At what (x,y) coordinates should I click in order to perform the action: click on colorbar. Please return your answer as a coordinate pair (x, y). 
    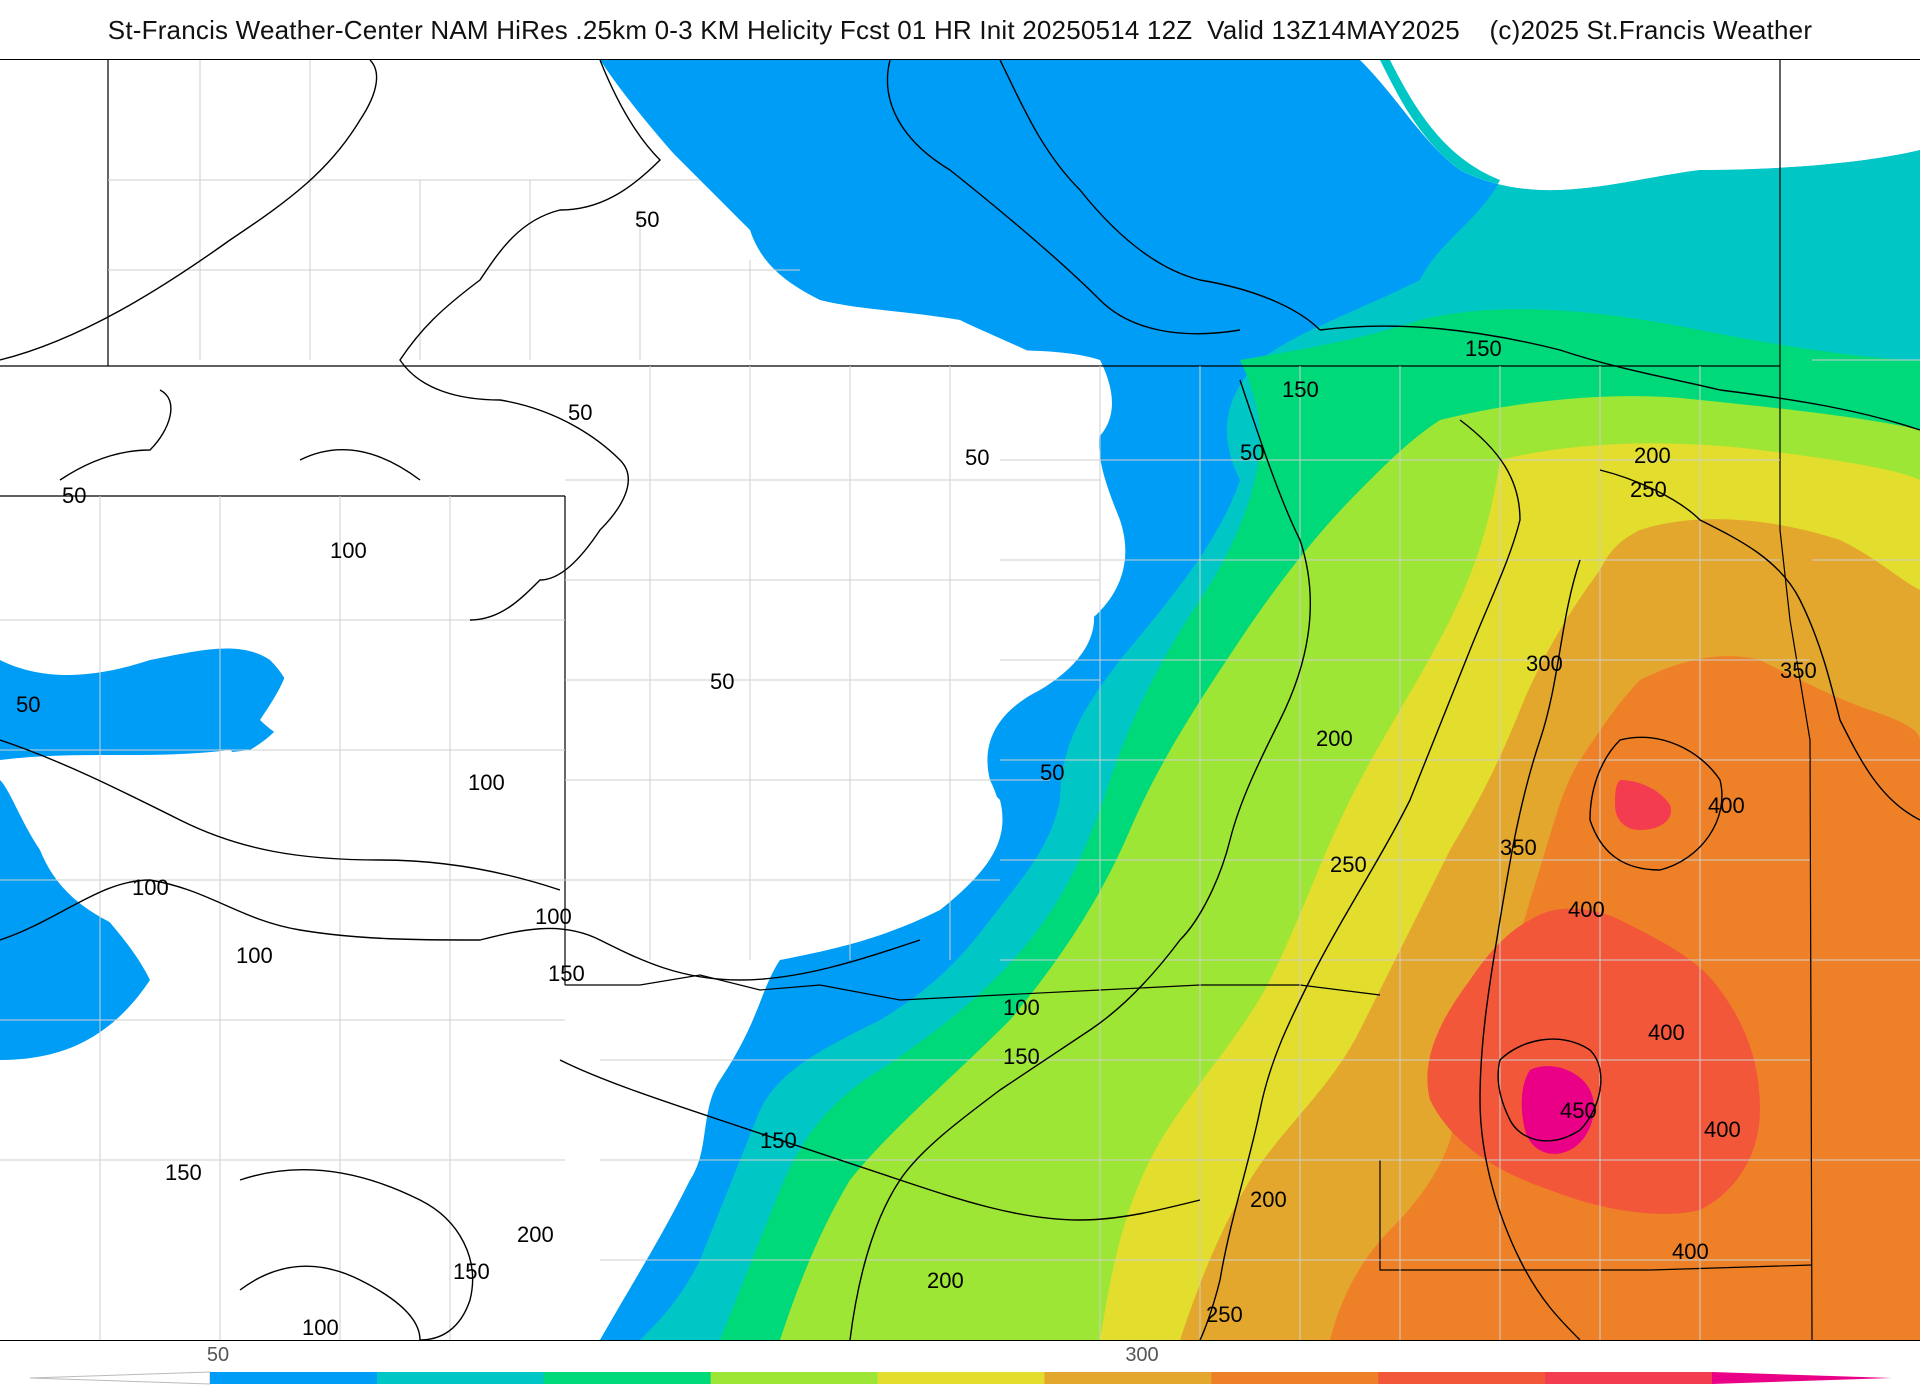
    Looking at the image, I should click on (961, 1378).